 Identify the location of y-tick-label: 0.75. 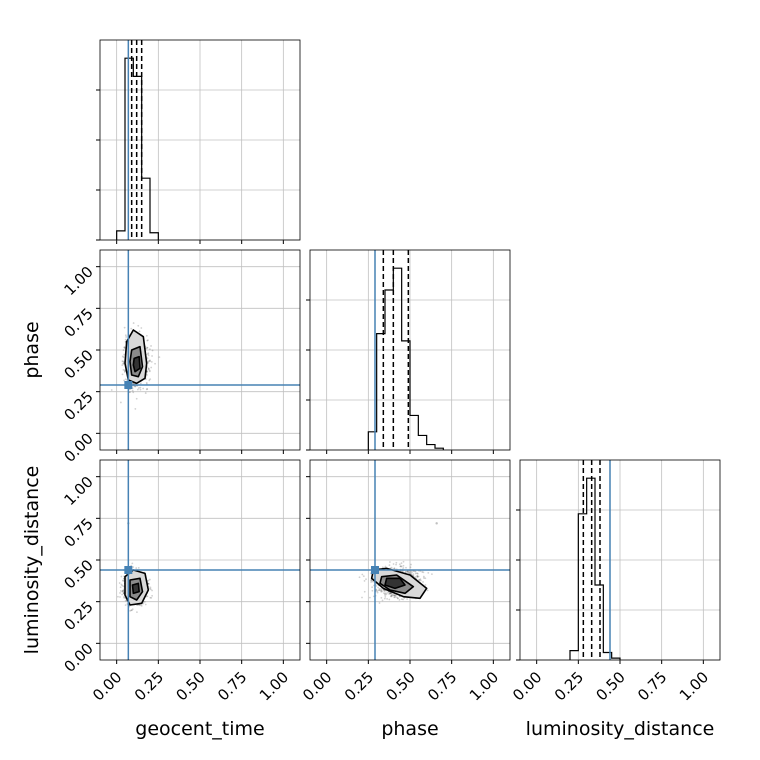
(78, 322).